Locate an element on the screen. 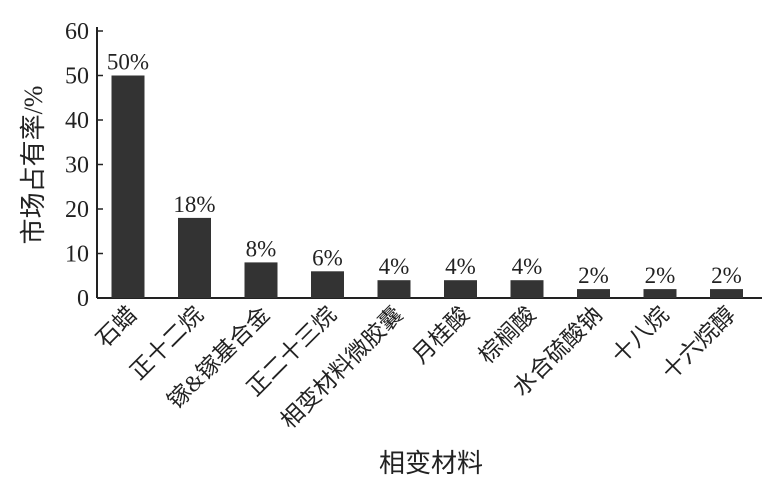 The height and width of the screenshot is (486, 781). y-tick-label: 20 is located at coordinates (77, 210).